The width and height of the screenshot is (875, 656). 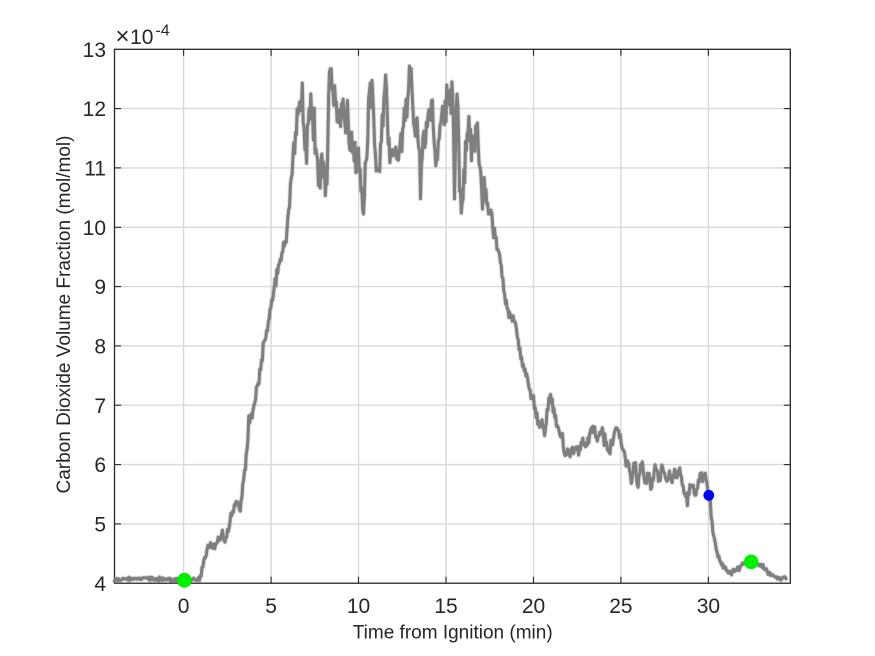 I want to click on svg-text: 12, so click(x=94, y=109).